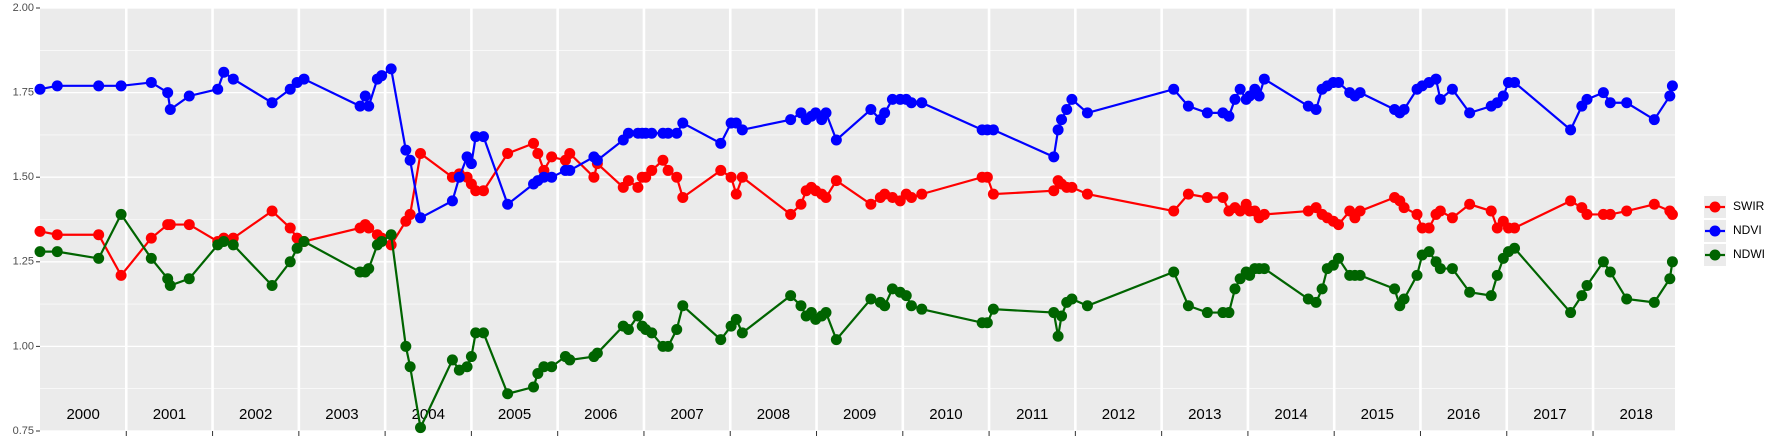  I want to click on x-tick-label: 2018, so click(1635, 414).